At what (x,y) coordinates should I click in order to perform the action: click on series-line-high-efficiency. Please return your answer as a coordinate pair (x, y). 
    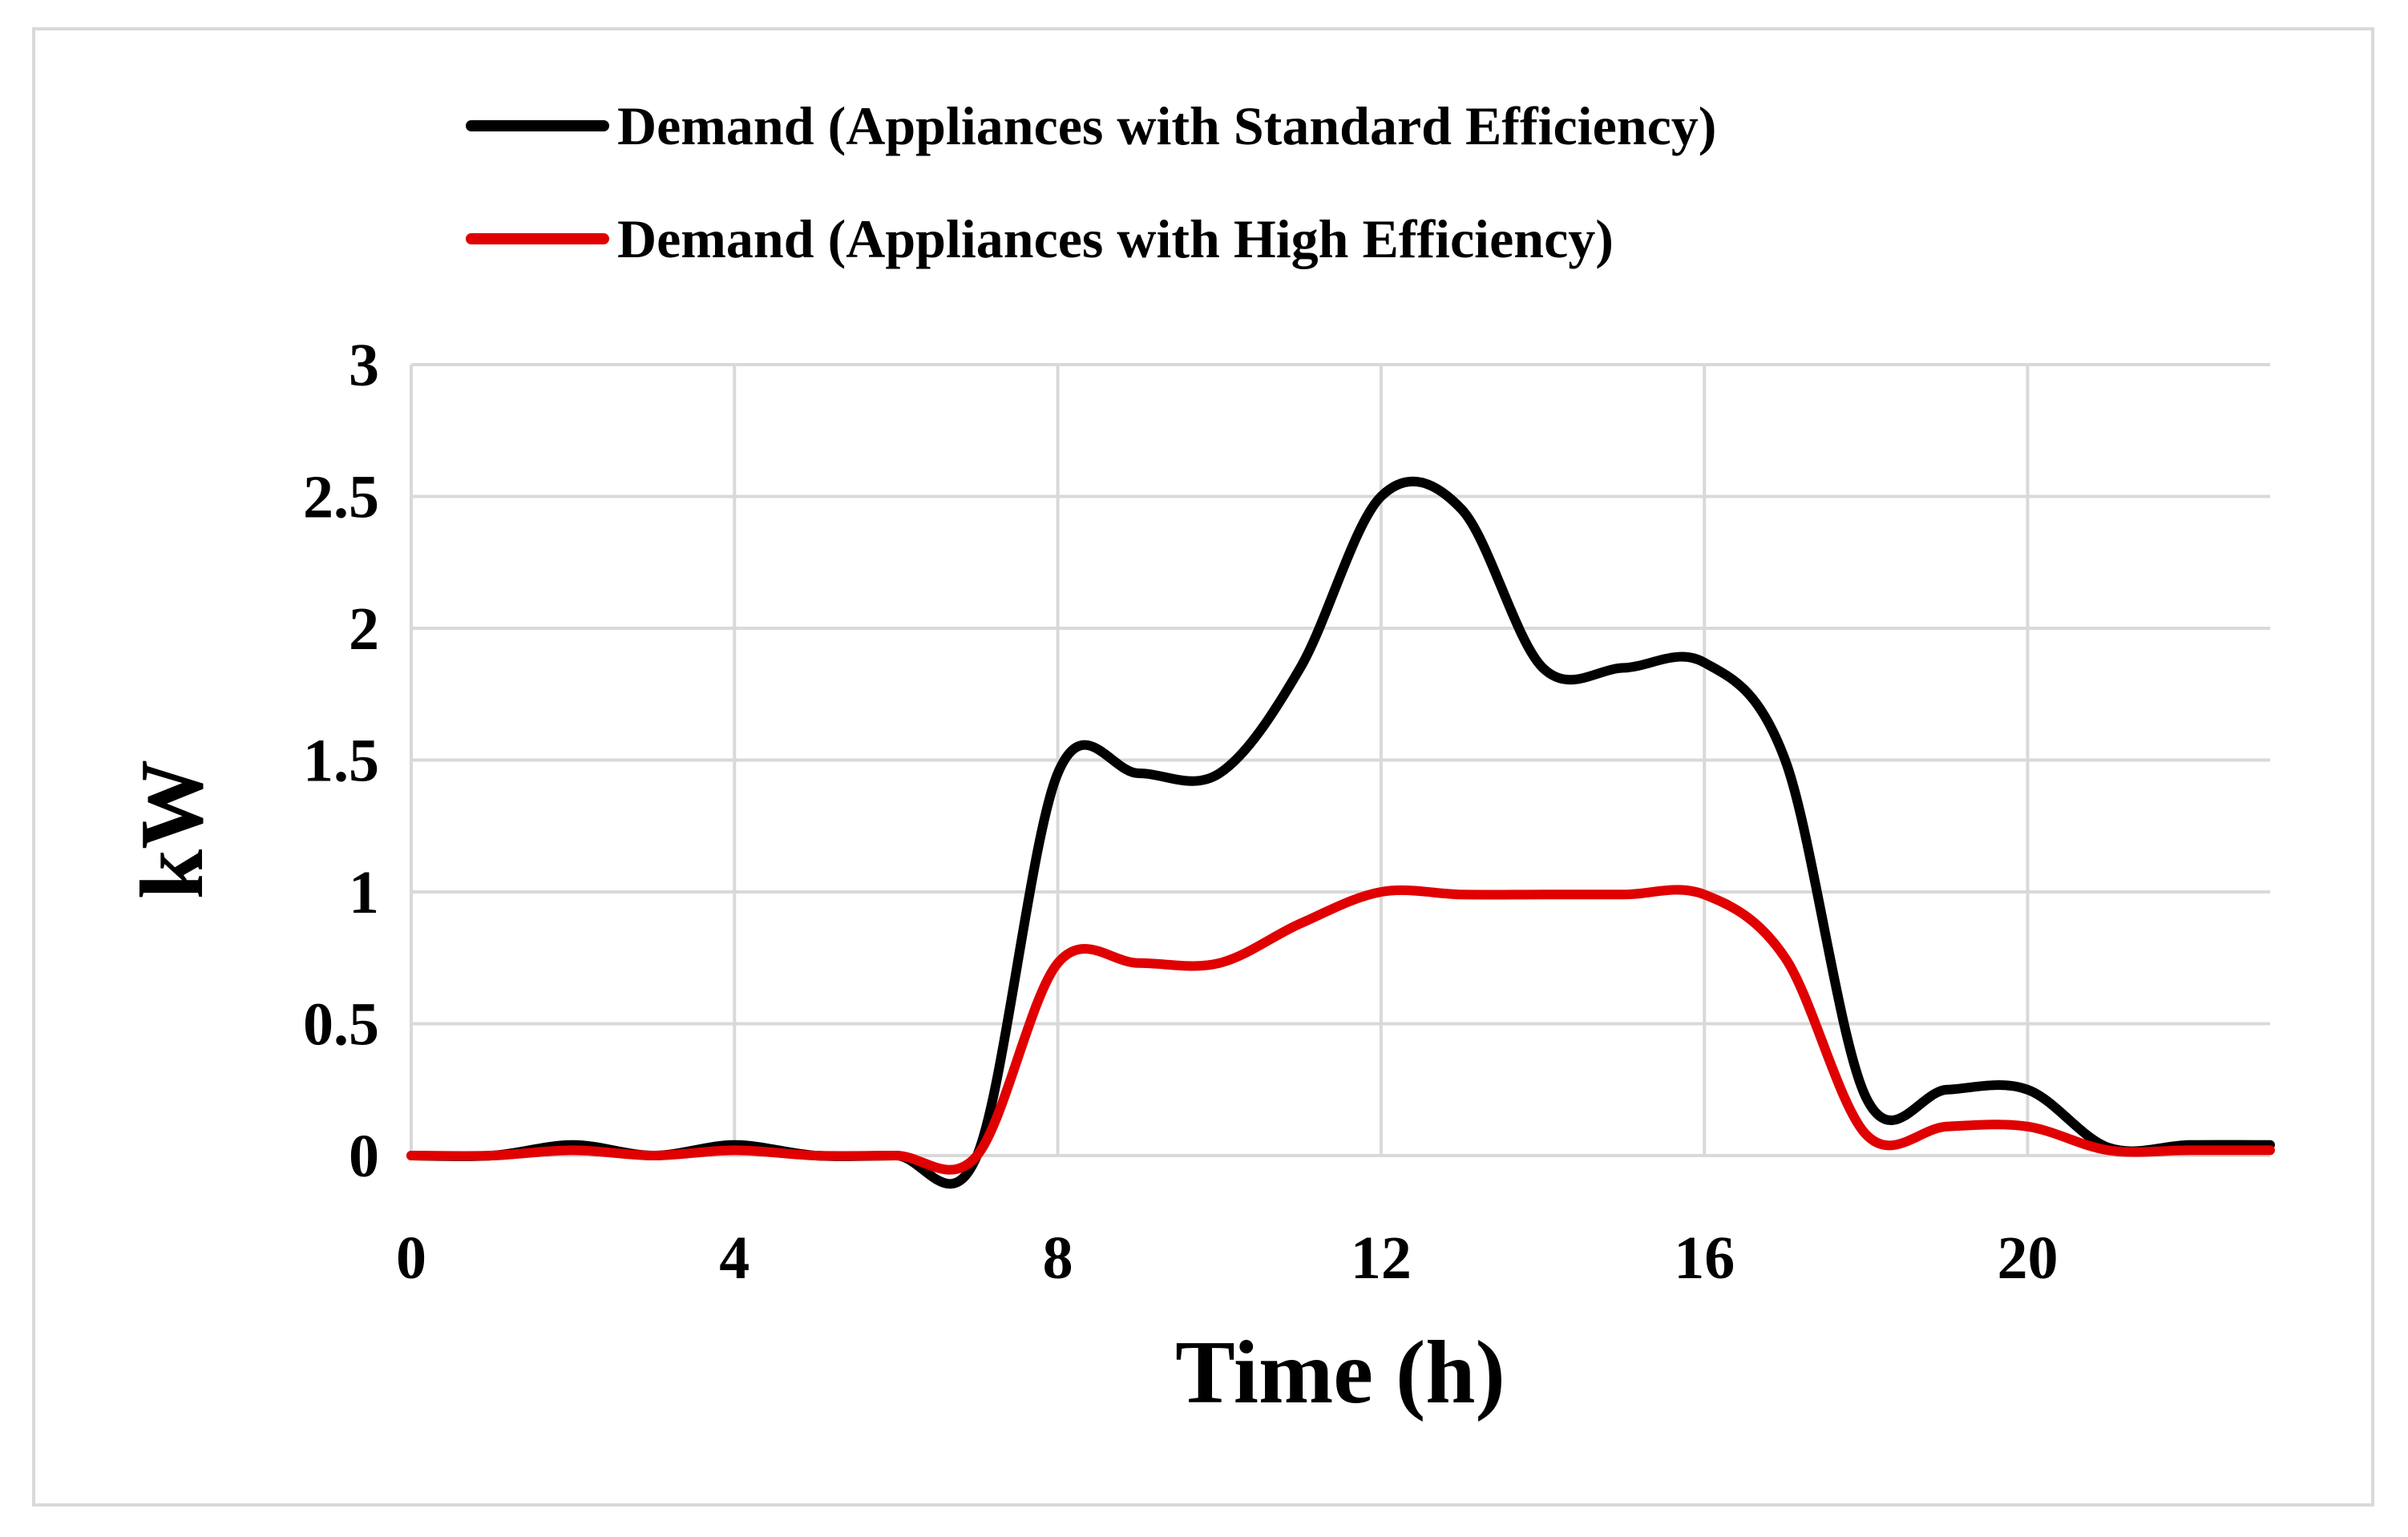
    Looking at the image, I should click on (1340, 1030).